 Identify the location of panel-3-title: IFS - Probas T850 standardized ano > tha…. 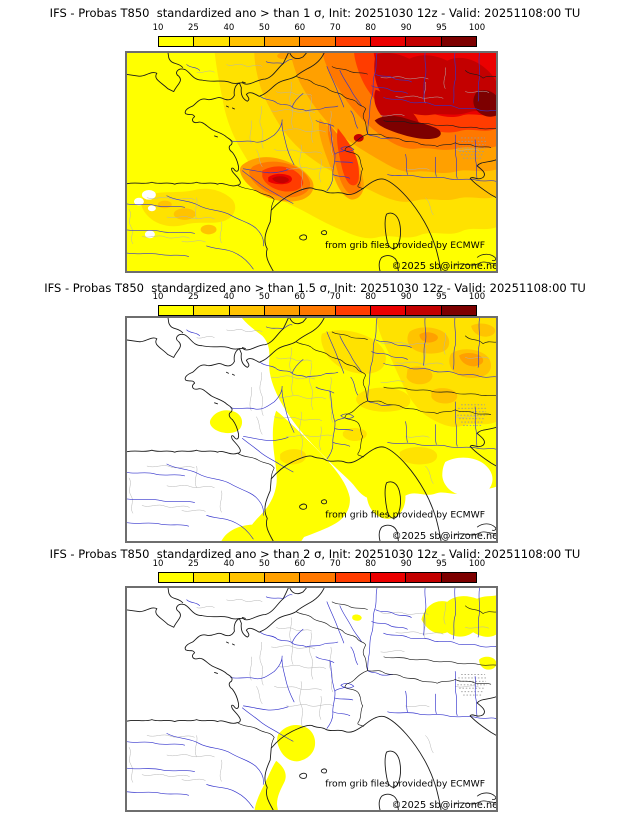
(315, 554).